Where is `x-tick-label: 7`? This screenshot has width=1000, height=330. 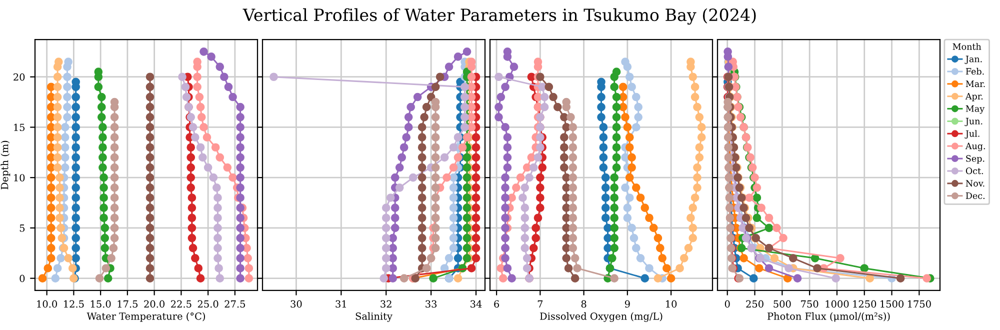
x-tick-label: 7 is located at coordinates (540, 304).